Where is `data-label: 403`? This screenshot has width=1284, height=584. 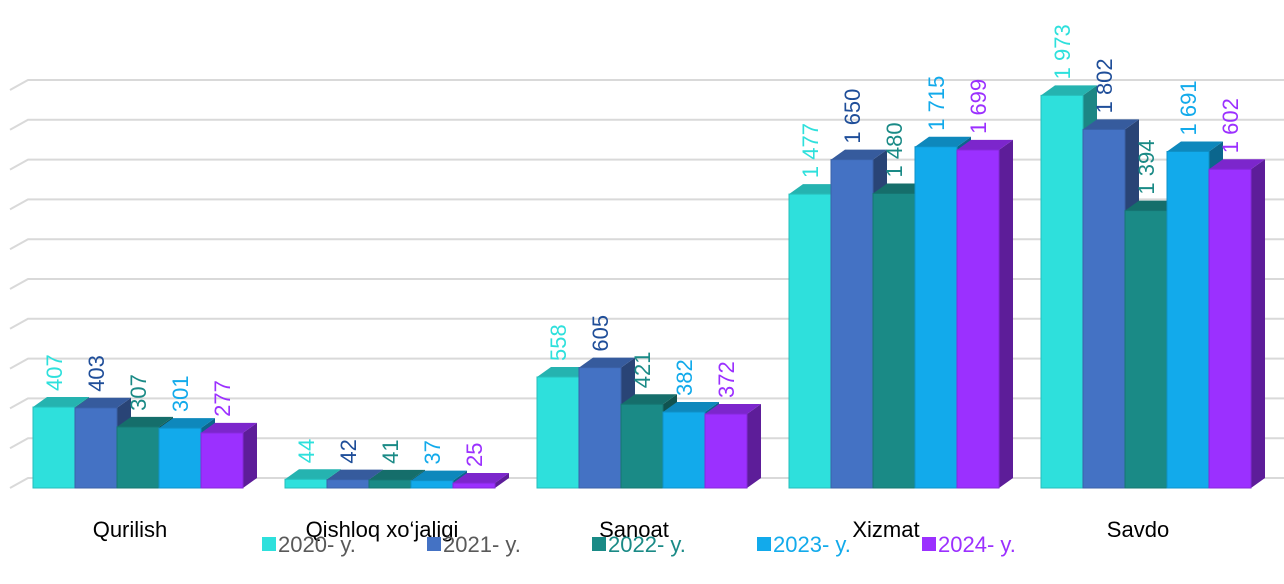
data-label: 403 is located at coordinates (96, 373).